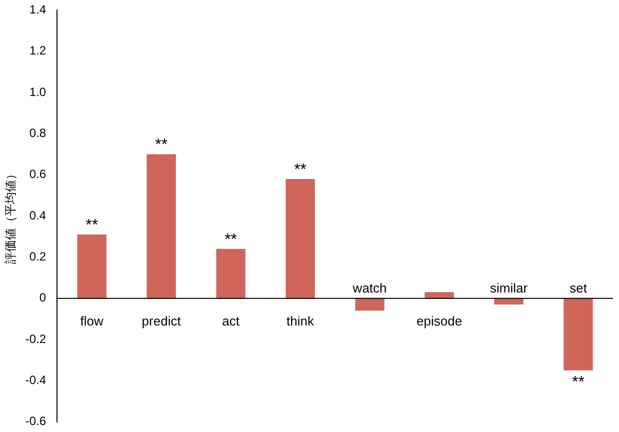  Describe the element at coordinates (92, 320) in the screenshot. I see `x-tick-label: flow` at that location.